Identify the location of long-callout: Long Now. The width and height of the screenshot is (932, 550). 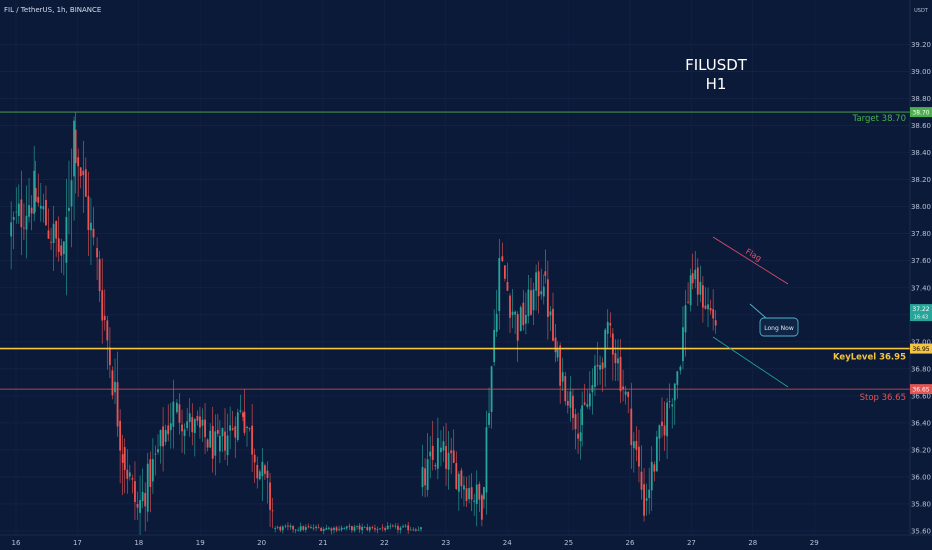
(774, 320).